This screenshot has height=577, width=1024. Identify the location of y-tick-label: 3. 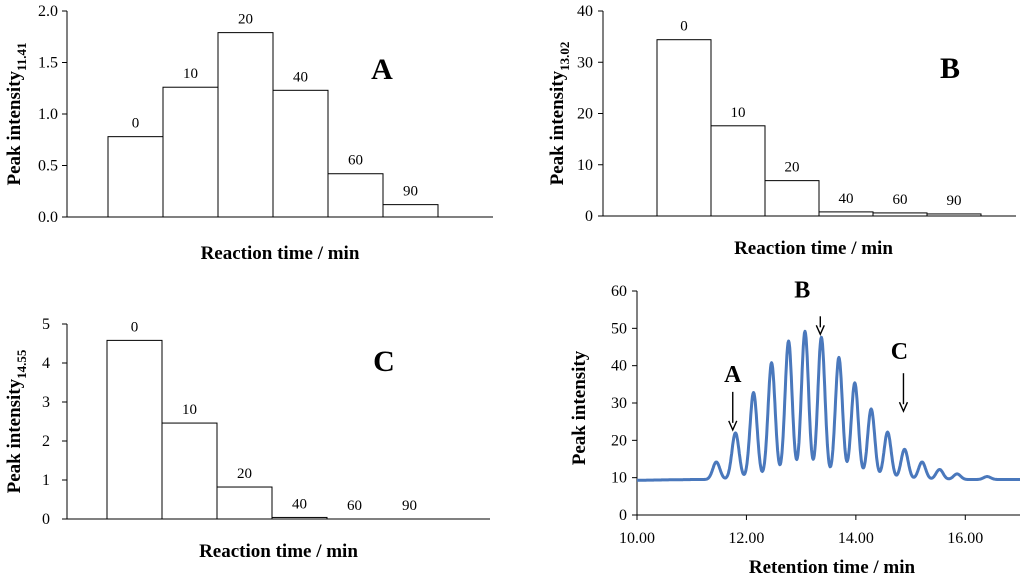
(46, 402).